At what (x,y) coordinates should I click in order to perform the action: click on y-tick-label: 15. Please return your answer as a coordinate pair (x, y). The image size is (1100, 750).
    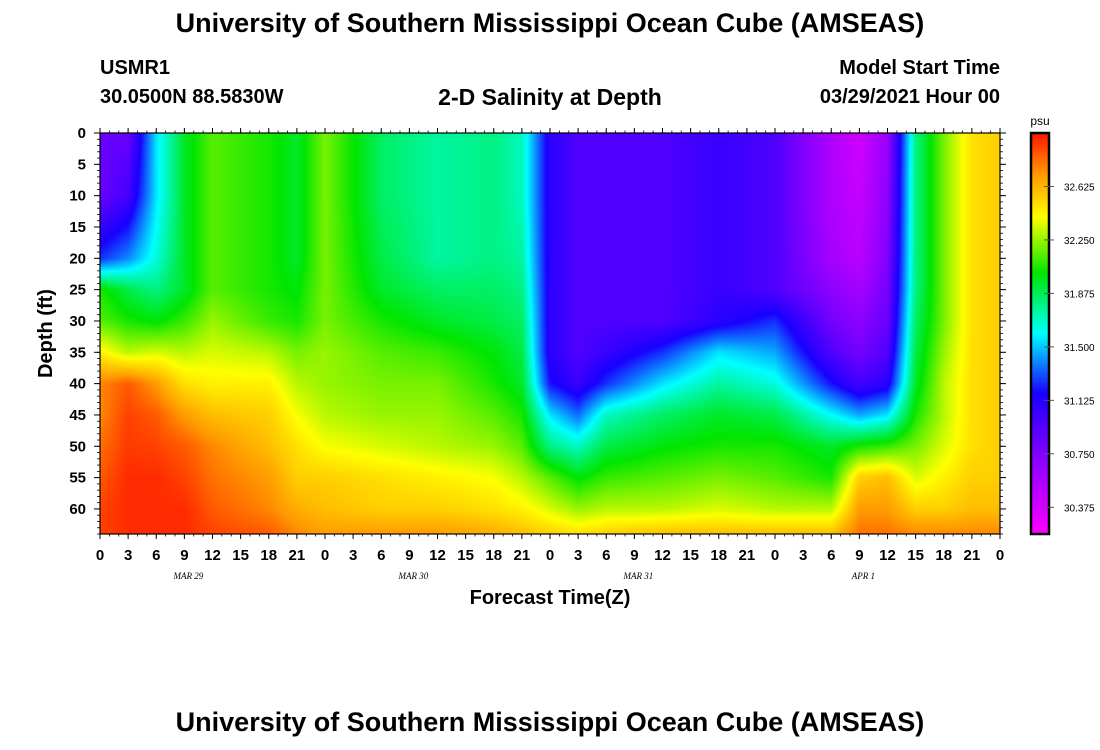
    Looking at the image, I should click on (77, 227).